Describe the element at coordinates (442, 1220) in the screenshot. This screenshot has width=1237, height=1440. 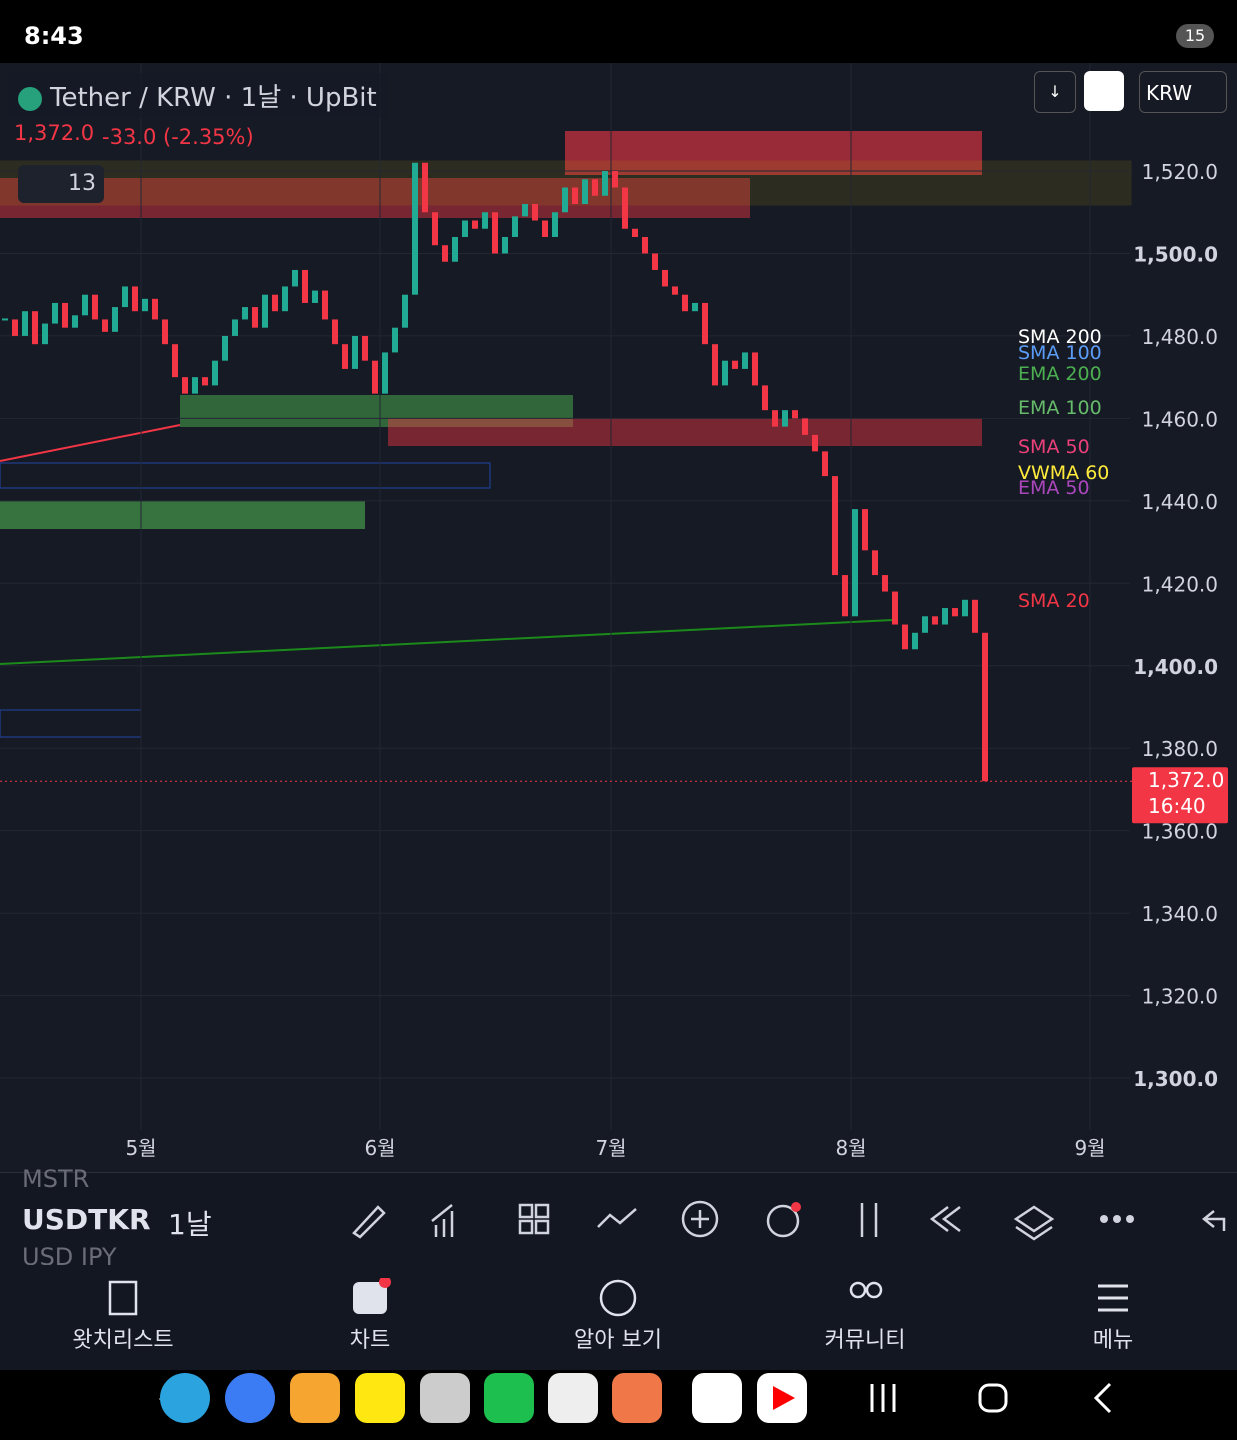
I see `indicator-icon` at that location.